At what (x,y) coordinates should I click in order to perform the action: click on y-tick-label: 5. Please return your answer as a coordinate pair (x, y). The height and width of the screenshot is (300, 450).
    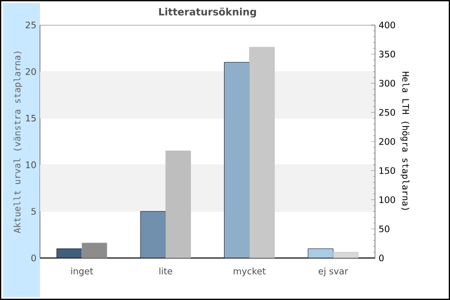
    Looking at the image, I should click on (33, 211).